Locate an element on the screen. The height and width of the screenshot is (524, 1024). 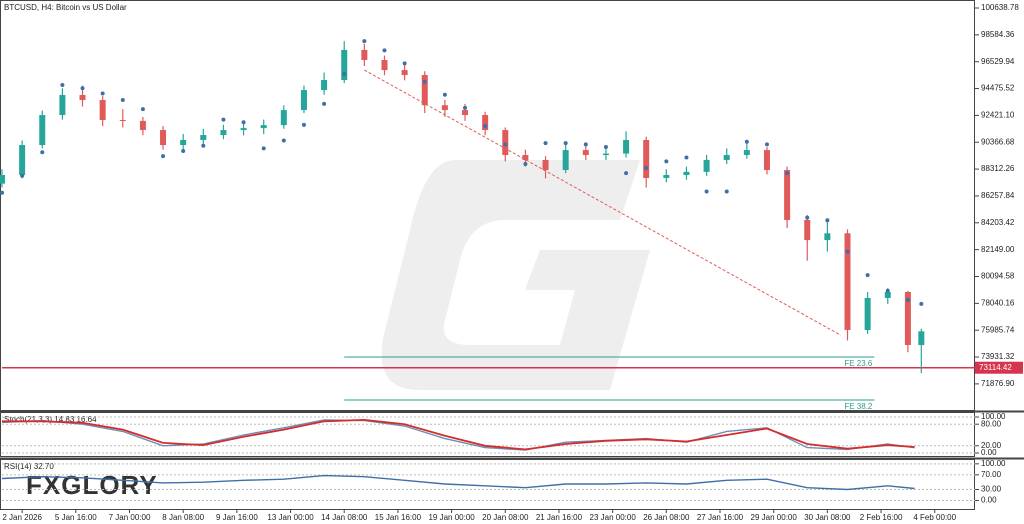
x-tick-label: 5 Jan 16:00 is located at coordinates (76, 517).